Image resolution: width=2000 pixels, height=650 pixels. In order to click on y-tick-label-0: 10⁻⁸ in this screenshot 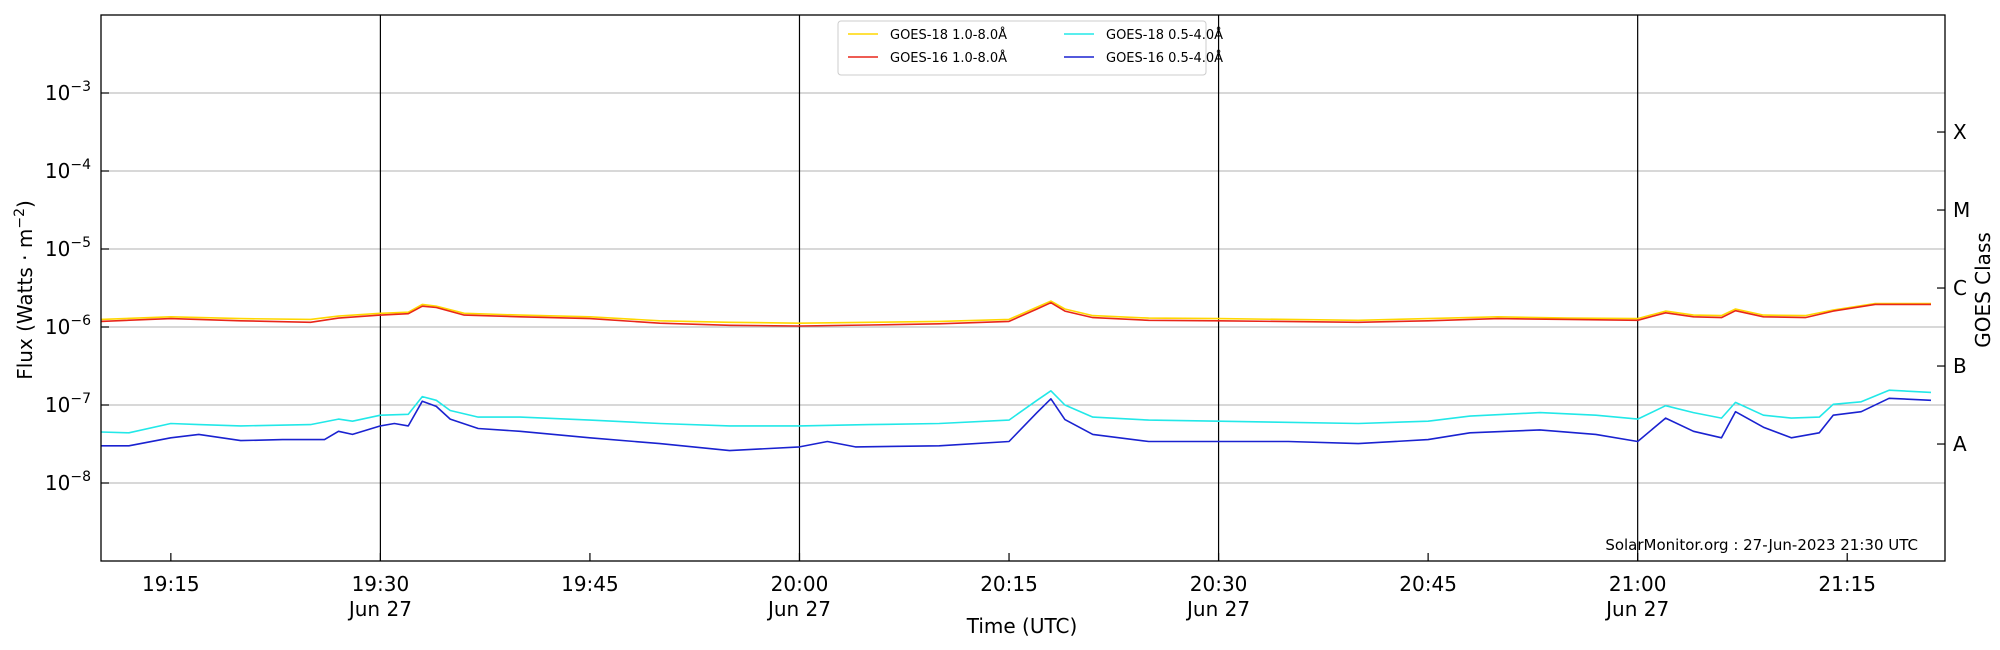, I will do `click(68, 482)`.